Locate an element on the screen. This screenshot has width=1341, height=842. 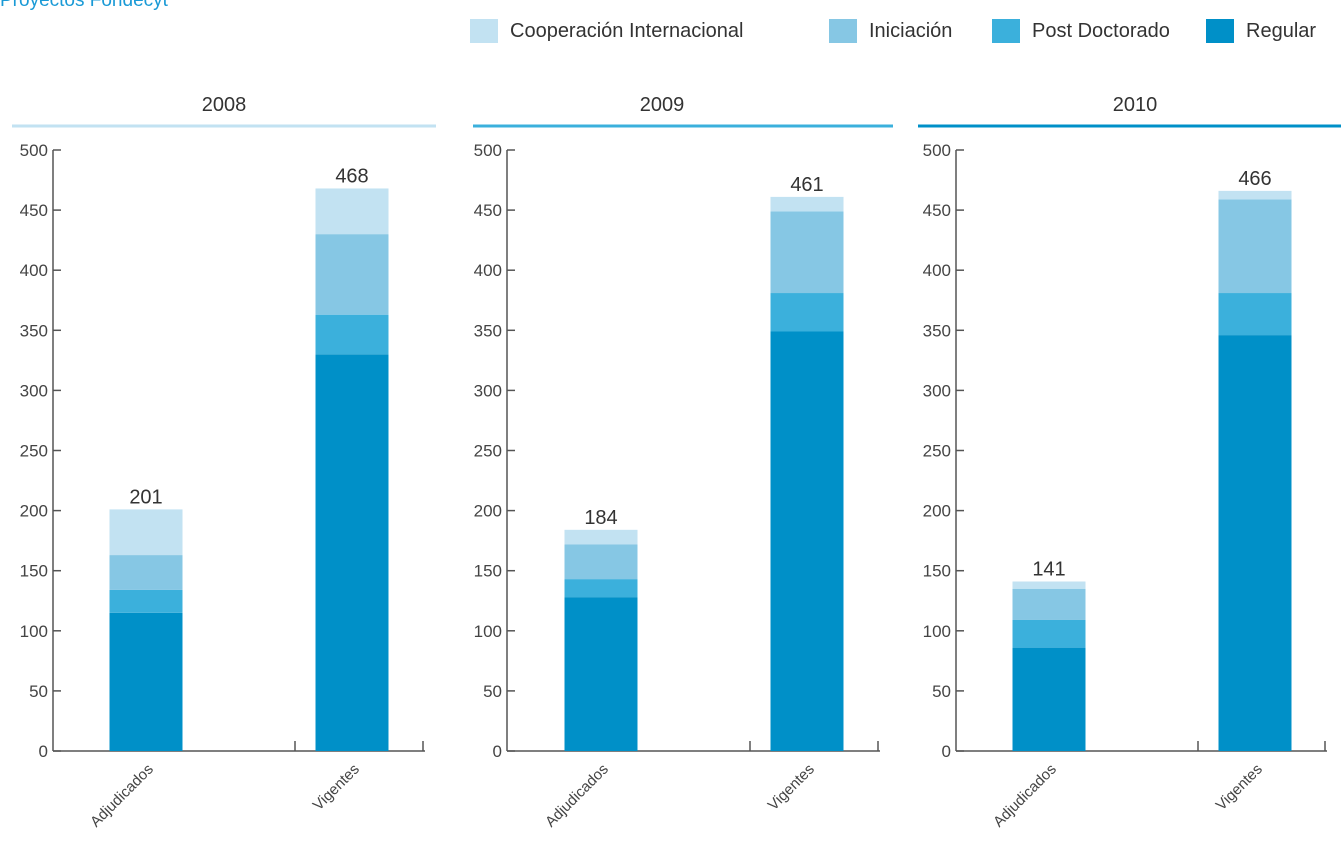
y-tick-label-2009-400: 400 is located at coordinates (488, 270).